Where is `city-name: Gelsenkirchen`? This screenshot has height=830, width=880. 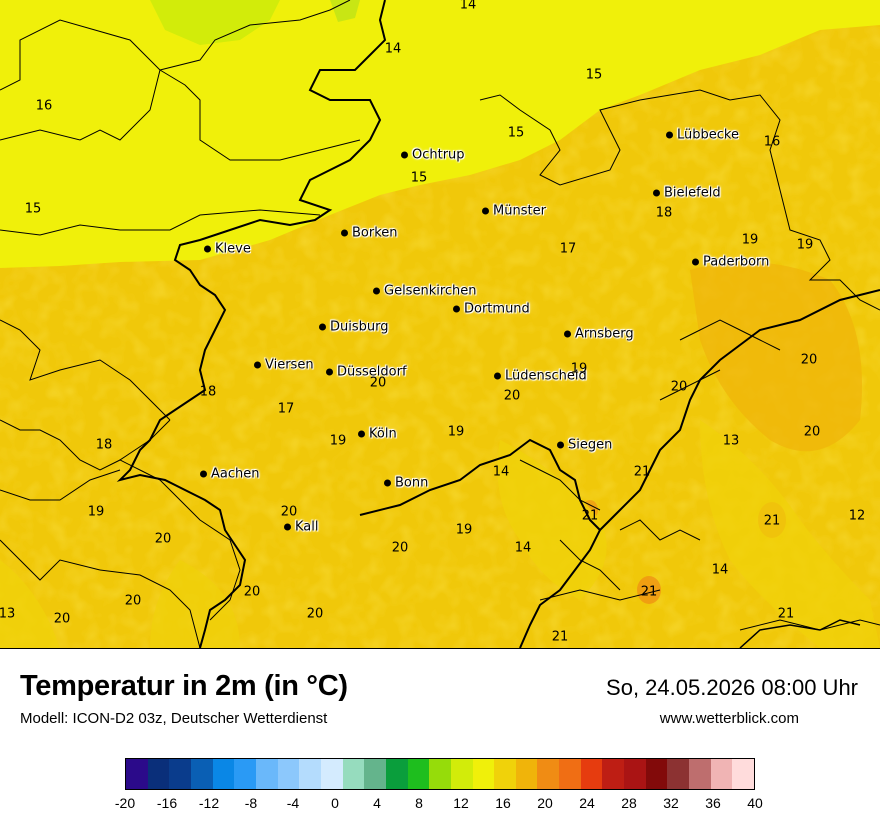 city-name: Gelsenkirchen is located at coordinates (430, 291).